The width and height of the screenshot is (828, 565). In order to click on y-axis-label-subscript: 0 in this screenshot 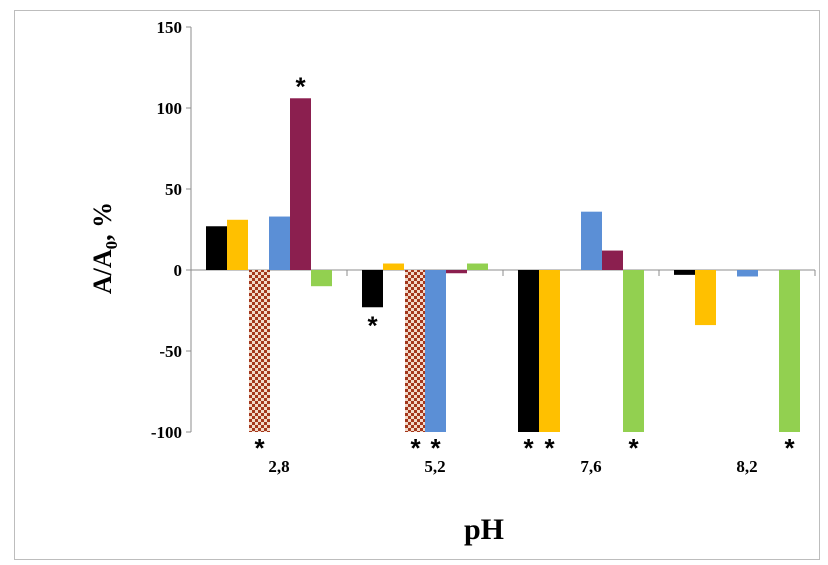, I will do `click(111, 245)`.